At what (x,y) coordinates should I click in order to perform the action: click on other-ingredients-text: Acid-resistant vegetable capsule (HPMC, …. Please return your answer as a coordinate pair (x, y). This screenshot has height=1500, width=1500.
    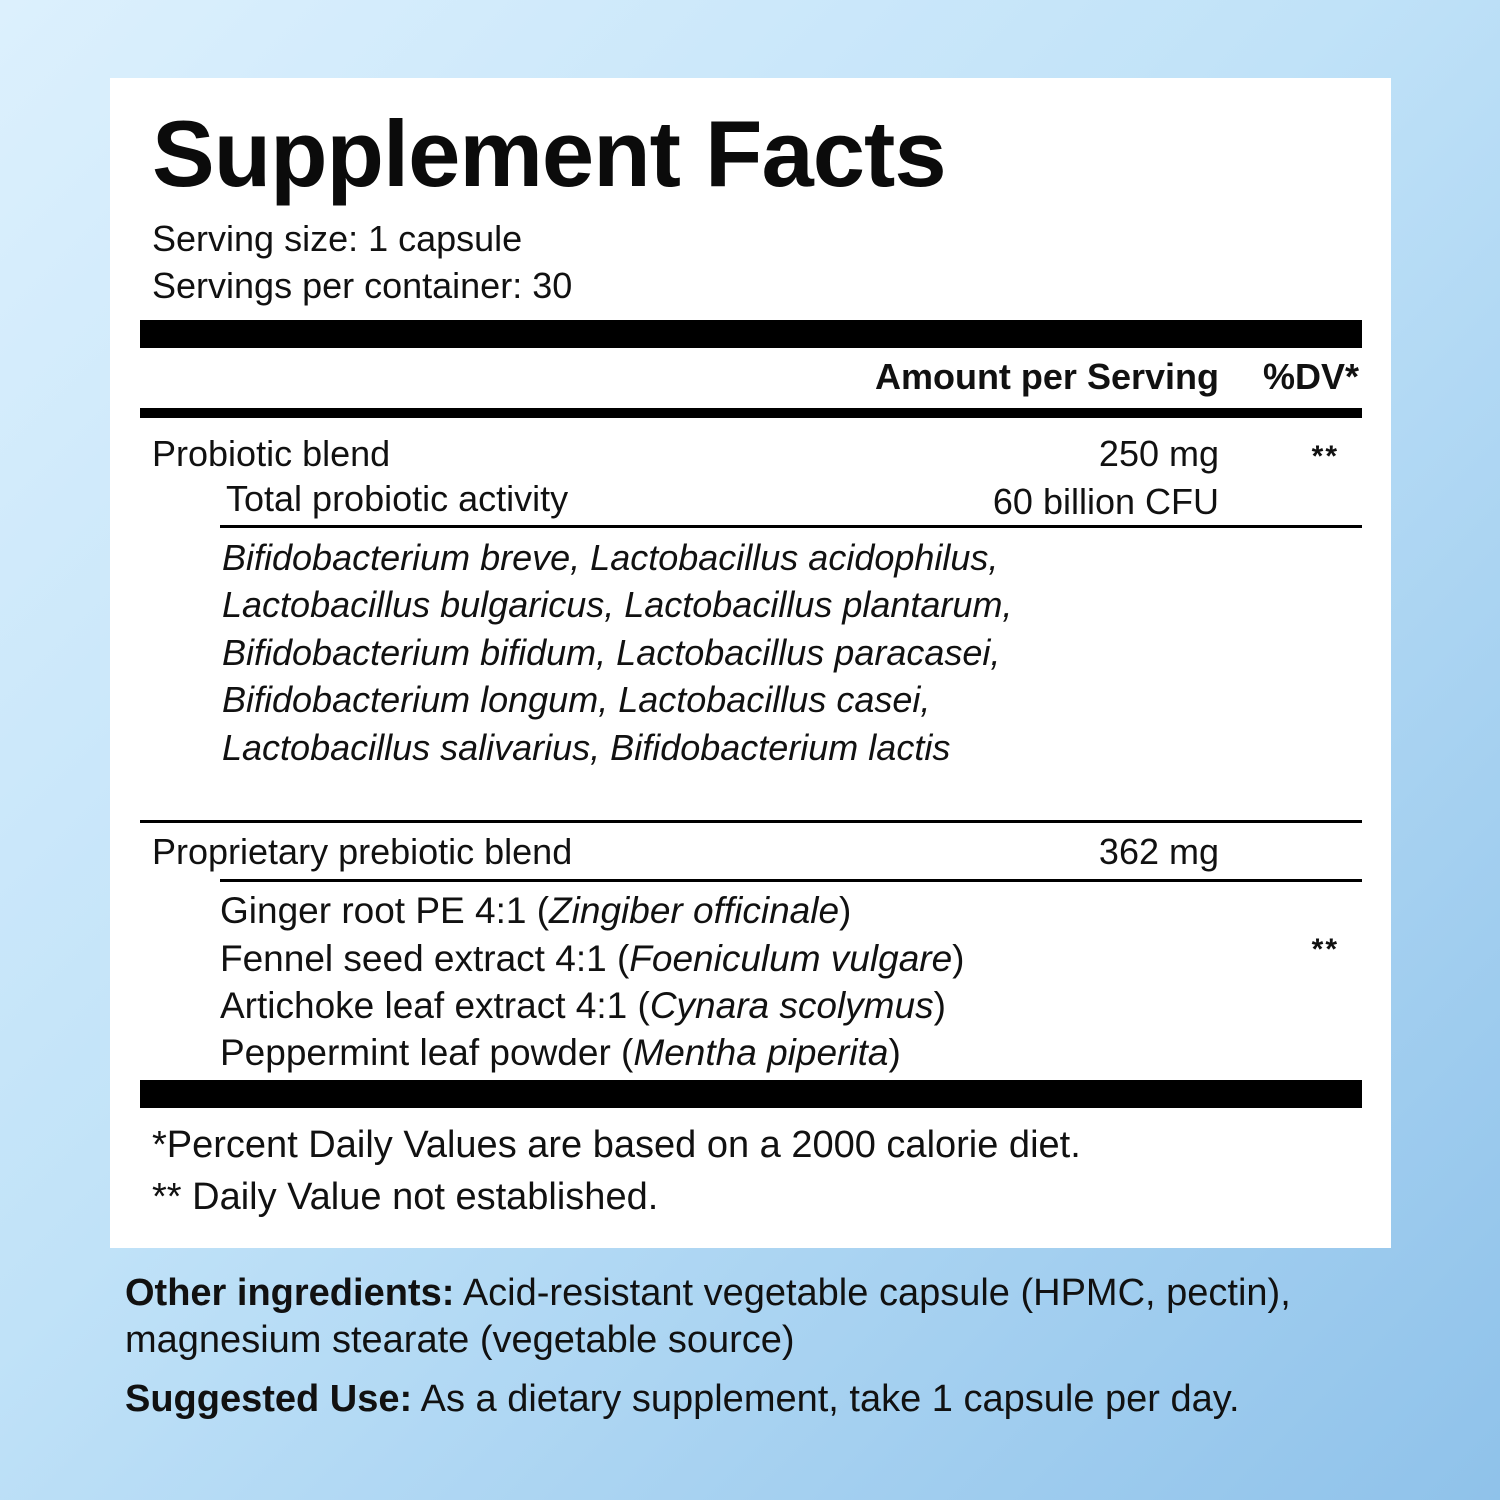
    Looking at the image, I should click on (708, 1316).